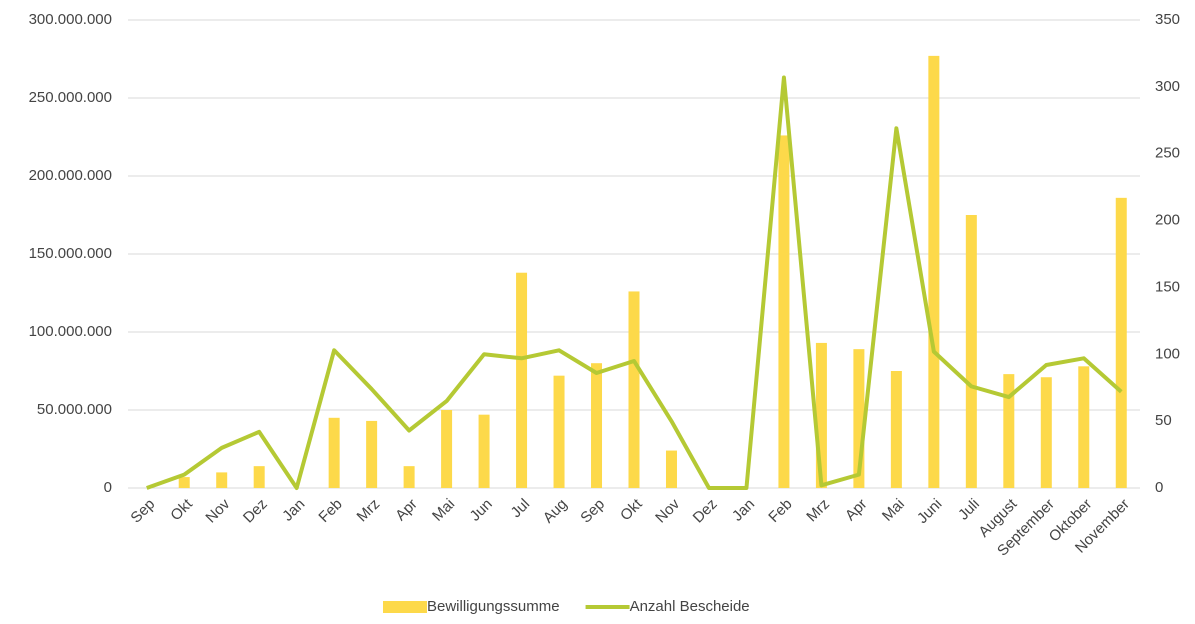  Describe the element at coordinates (493, 606) in the screenshot. I see `legend-label: Bewilligungssumme` at that location.